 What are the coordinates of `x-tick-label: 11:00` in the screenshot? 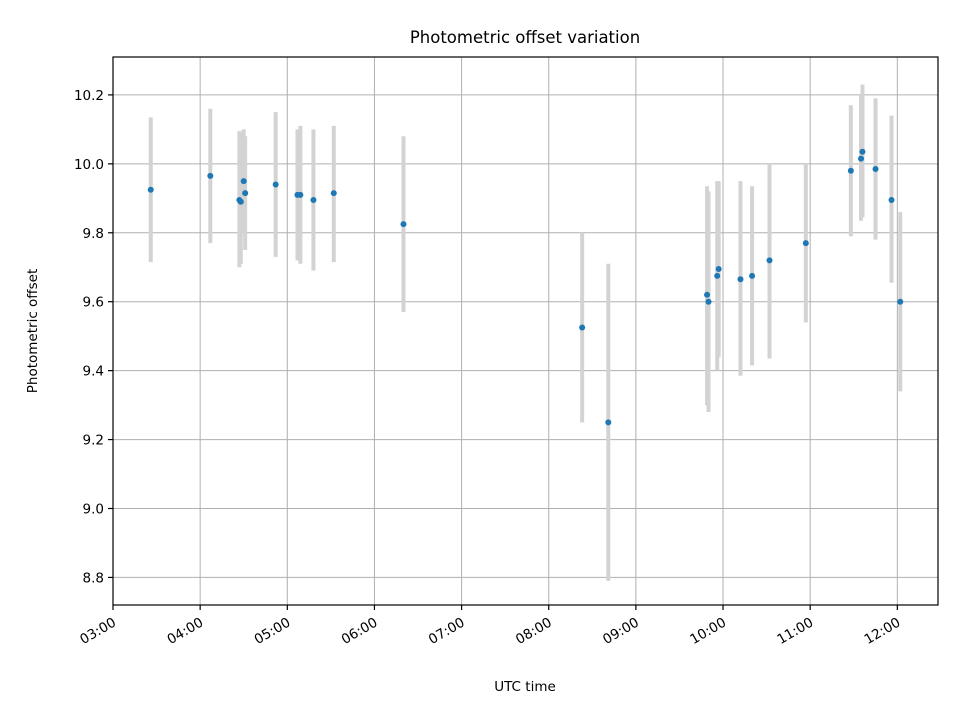 It's located at (795, 631).